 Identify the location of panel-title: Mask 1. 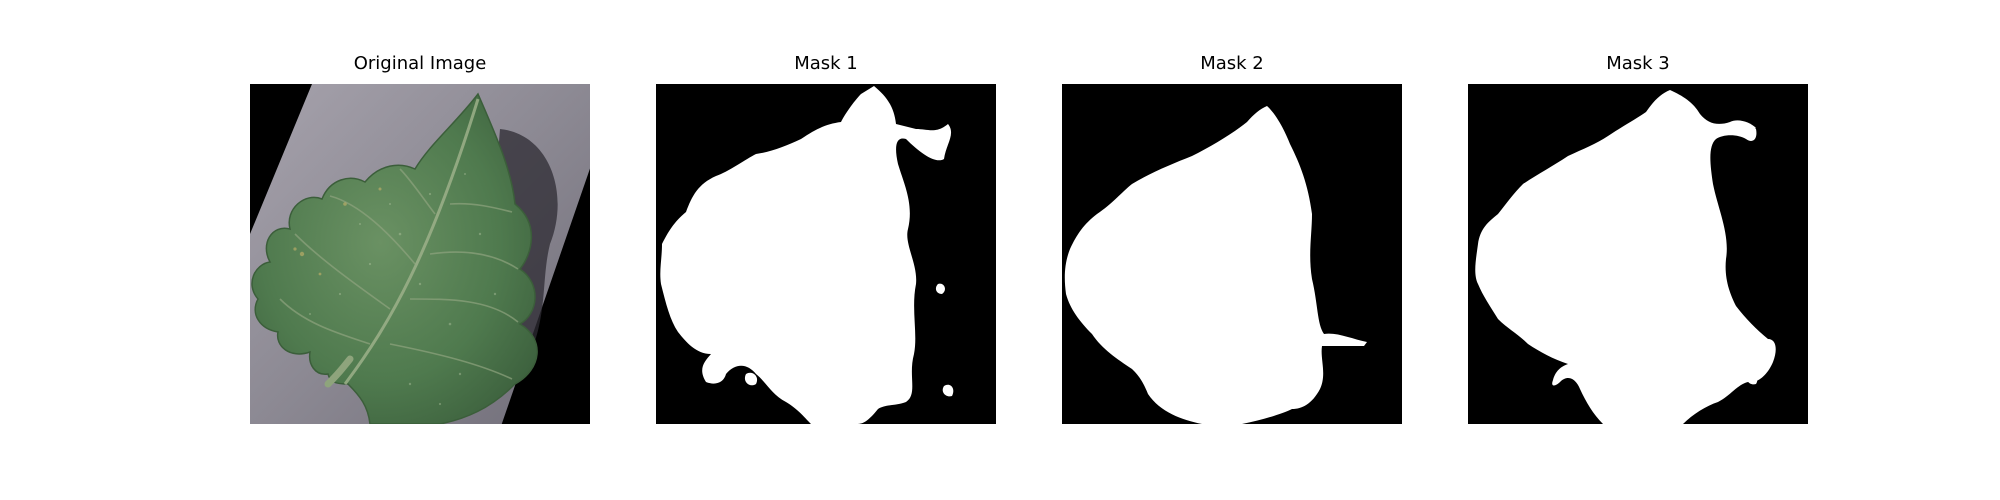
(826, 63).